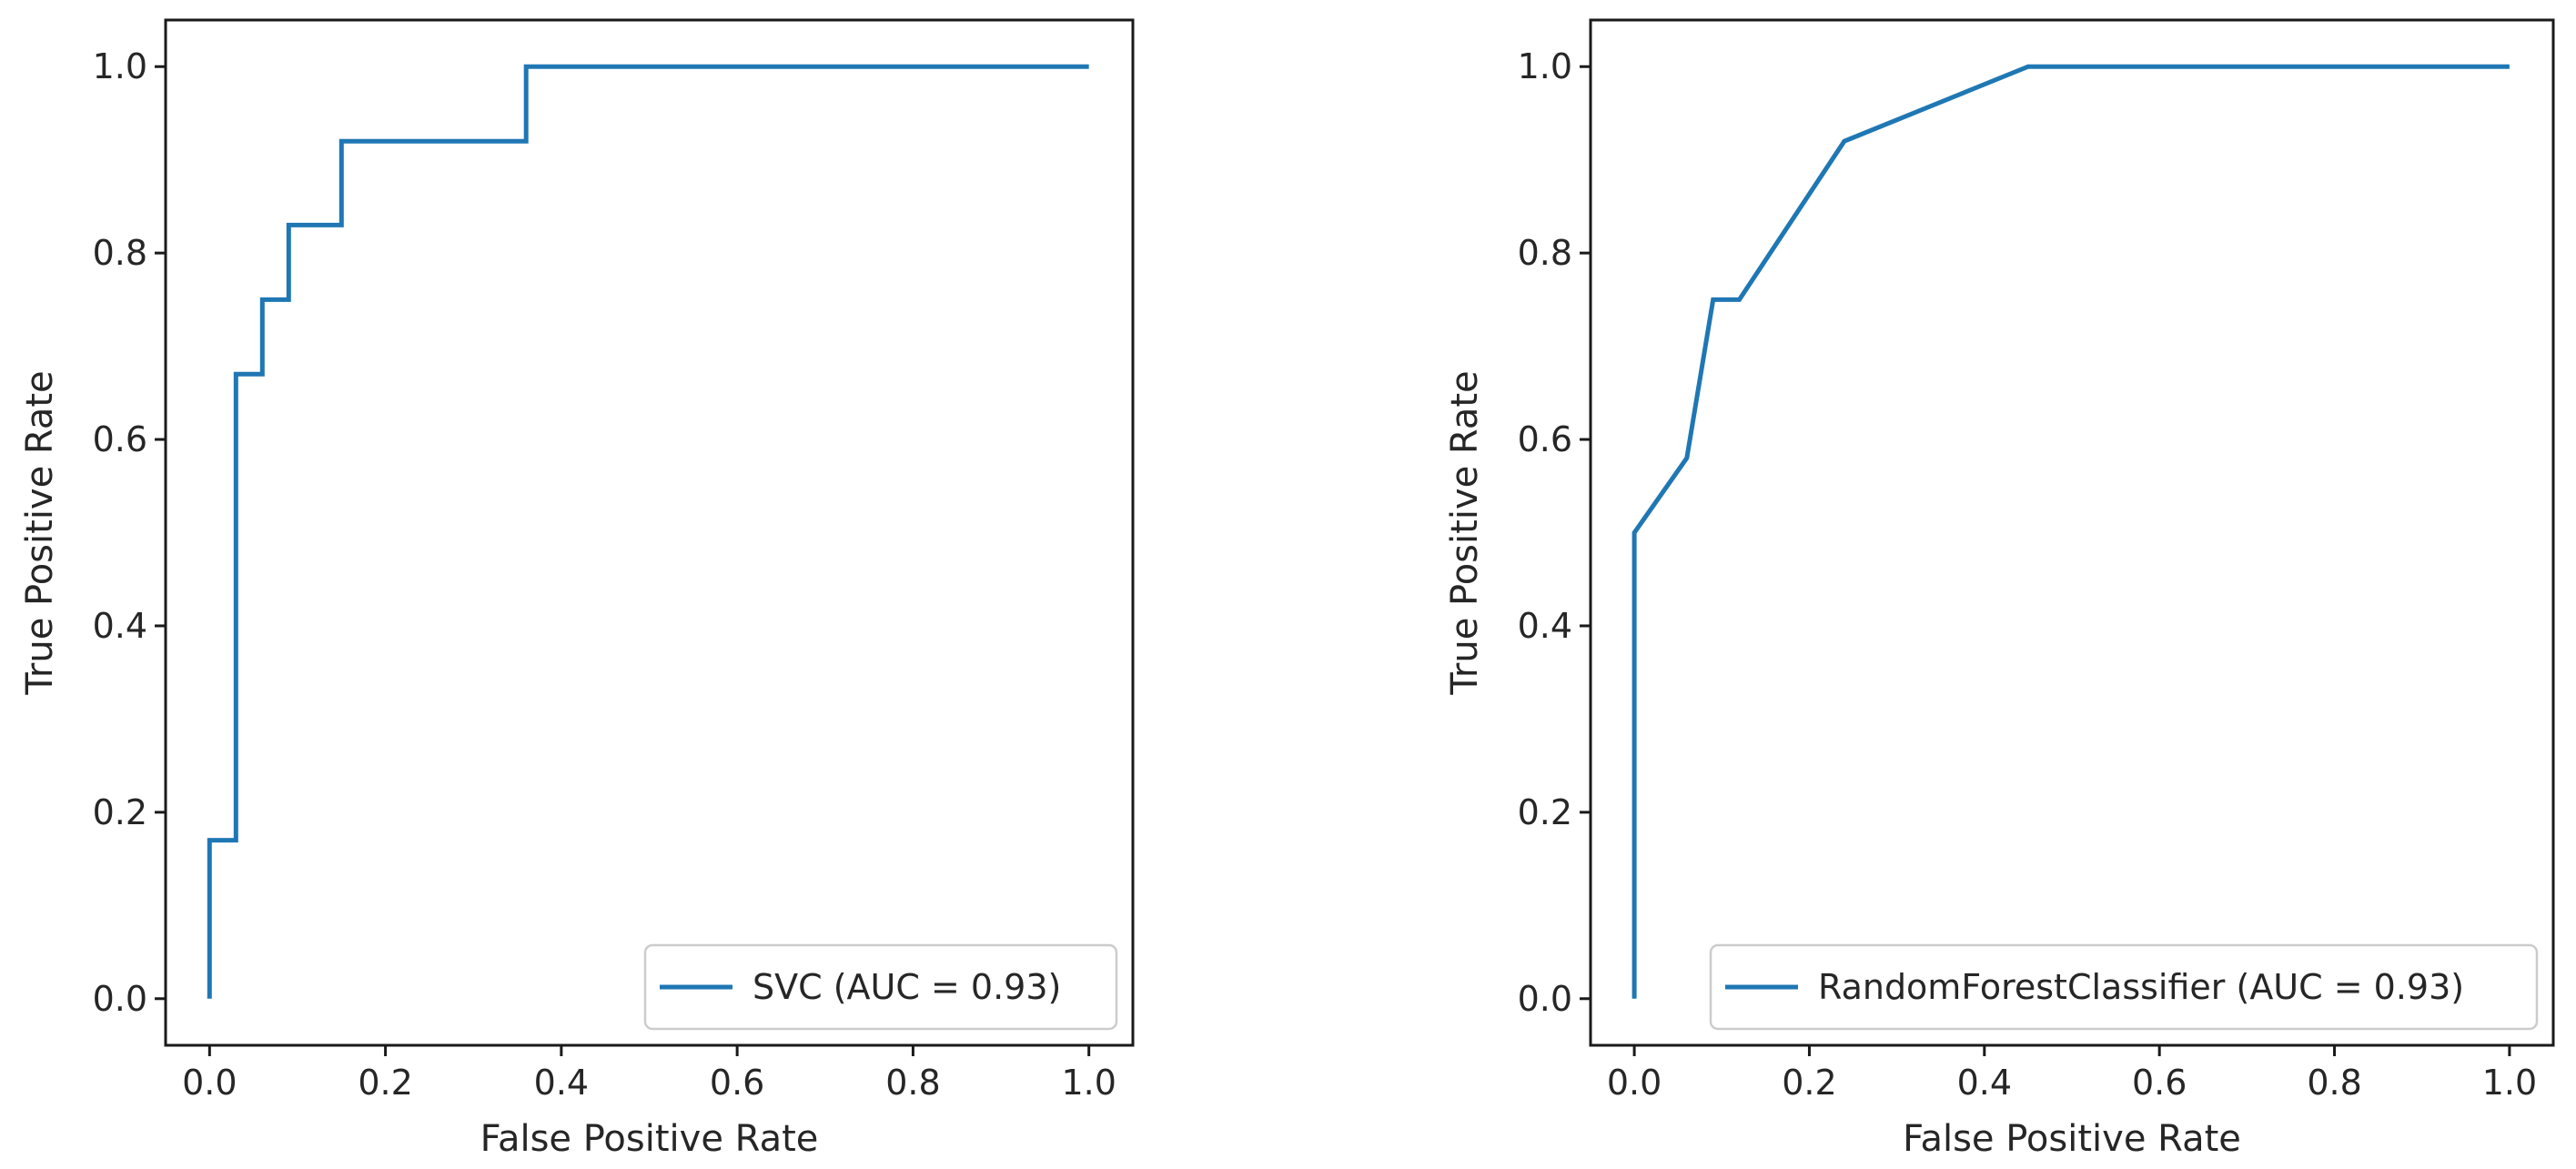 Image resolution: width=2576 pixels, height=1169 pixels. What do you see at coordinates (907, 987) in the screenshot?
I see `legend-label: SVC (AUC = 0.93)` at bounding box center [907, 987].